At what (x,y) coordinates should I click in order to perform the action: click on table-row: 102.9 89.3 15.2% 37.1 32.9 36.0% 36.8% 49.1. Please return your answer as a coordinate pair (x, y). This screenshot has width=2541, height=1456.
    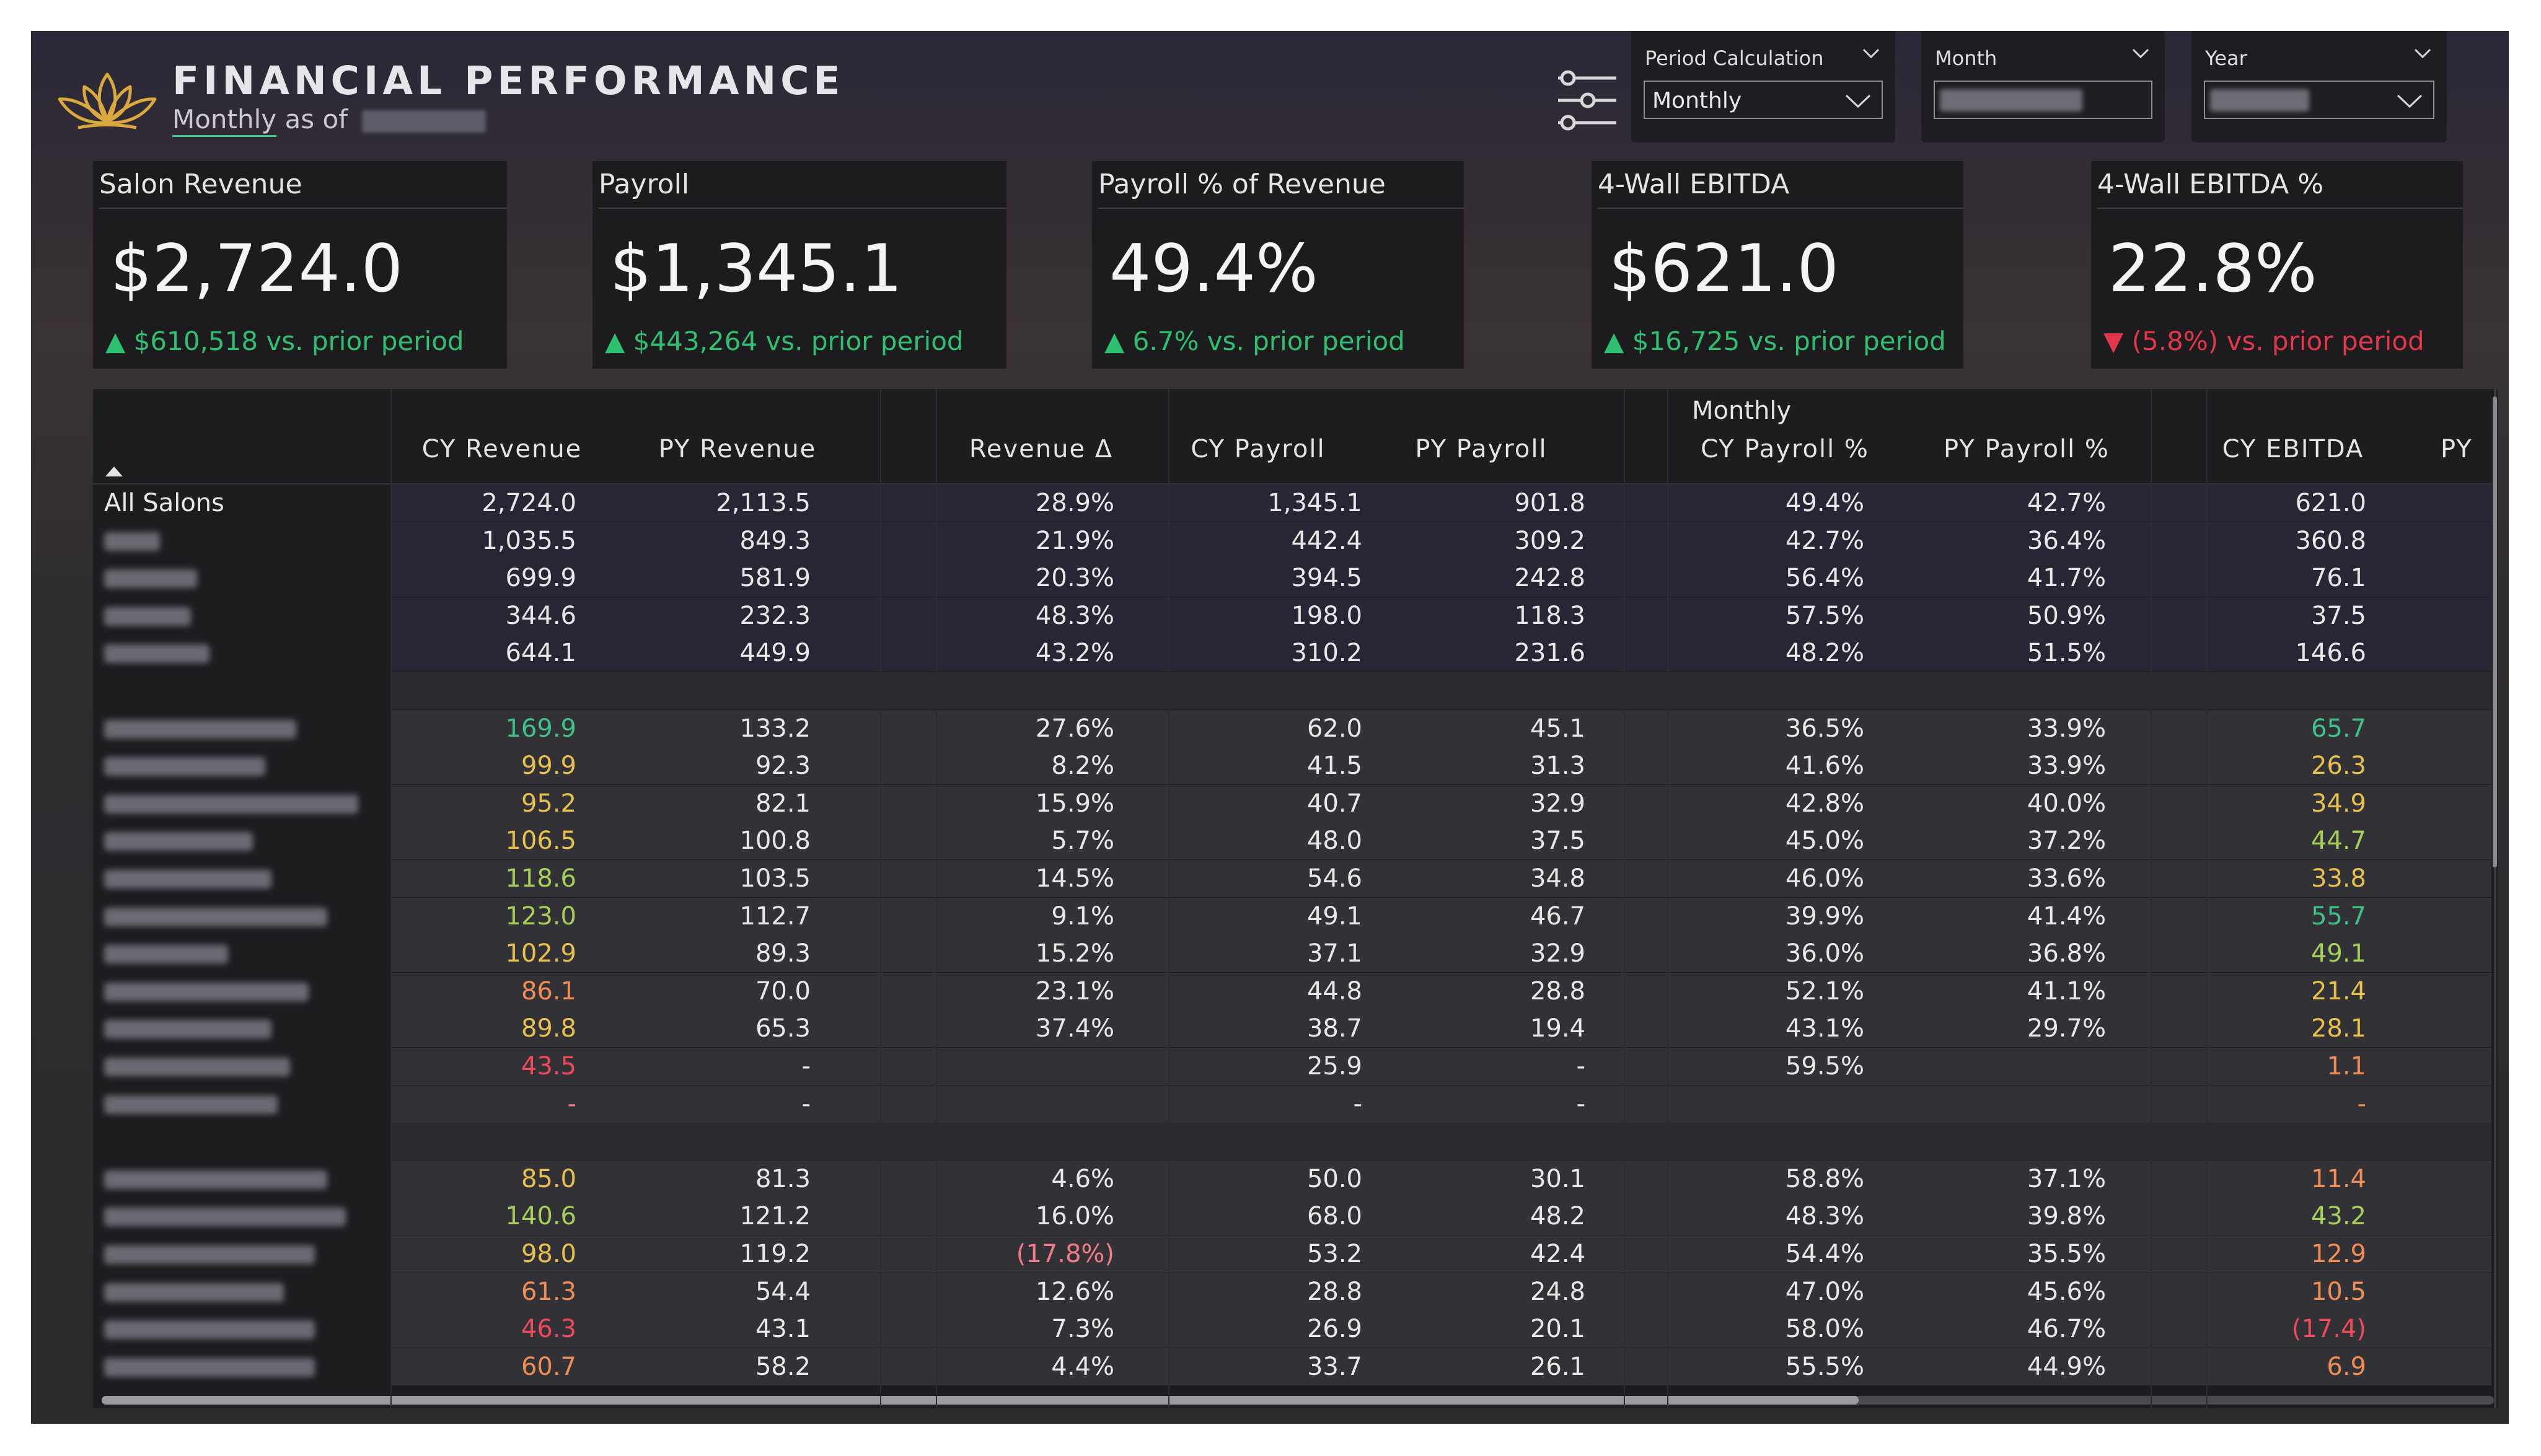
    Looking at the image, I should click on (1292, 954).